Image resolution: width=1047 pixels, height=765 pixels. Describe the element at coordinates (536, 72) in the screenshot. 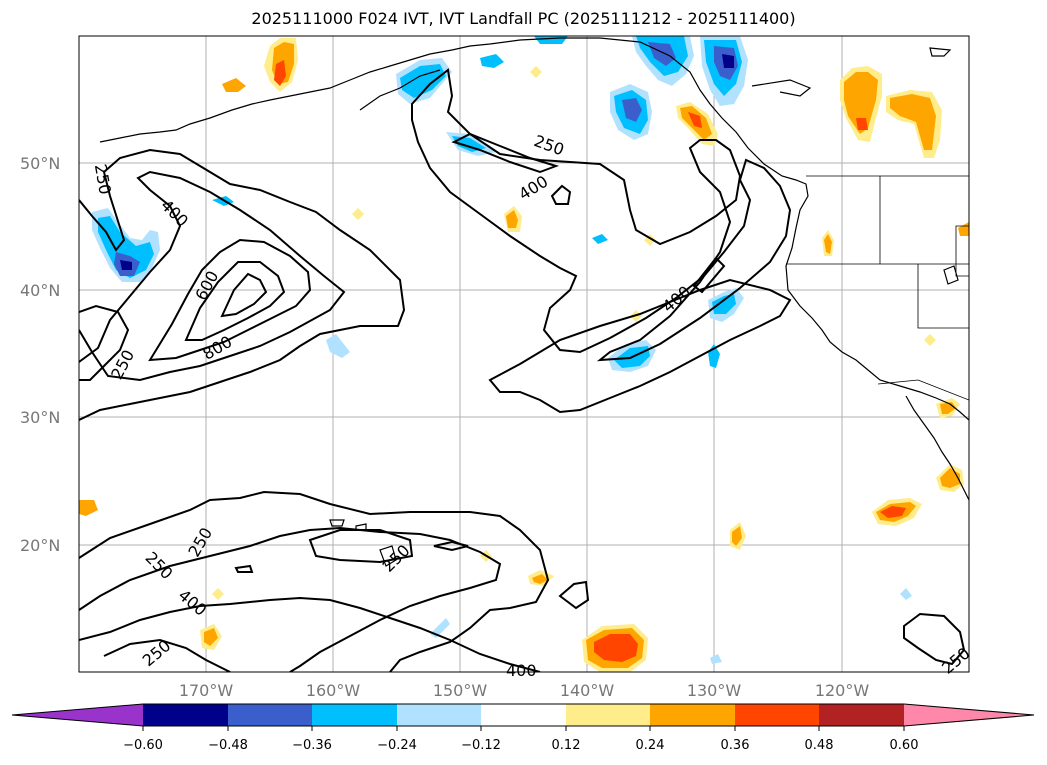

I see `blob-warm-d1` at that location.